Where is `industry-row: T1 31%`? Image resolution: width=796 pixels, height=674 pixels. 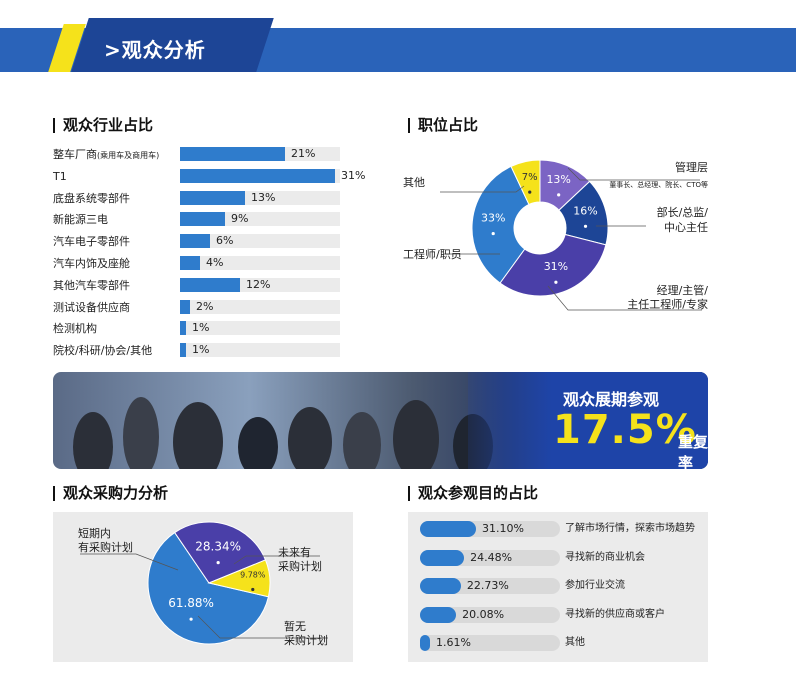
industry-row: T1 31% is located at coordinates (209, 176).